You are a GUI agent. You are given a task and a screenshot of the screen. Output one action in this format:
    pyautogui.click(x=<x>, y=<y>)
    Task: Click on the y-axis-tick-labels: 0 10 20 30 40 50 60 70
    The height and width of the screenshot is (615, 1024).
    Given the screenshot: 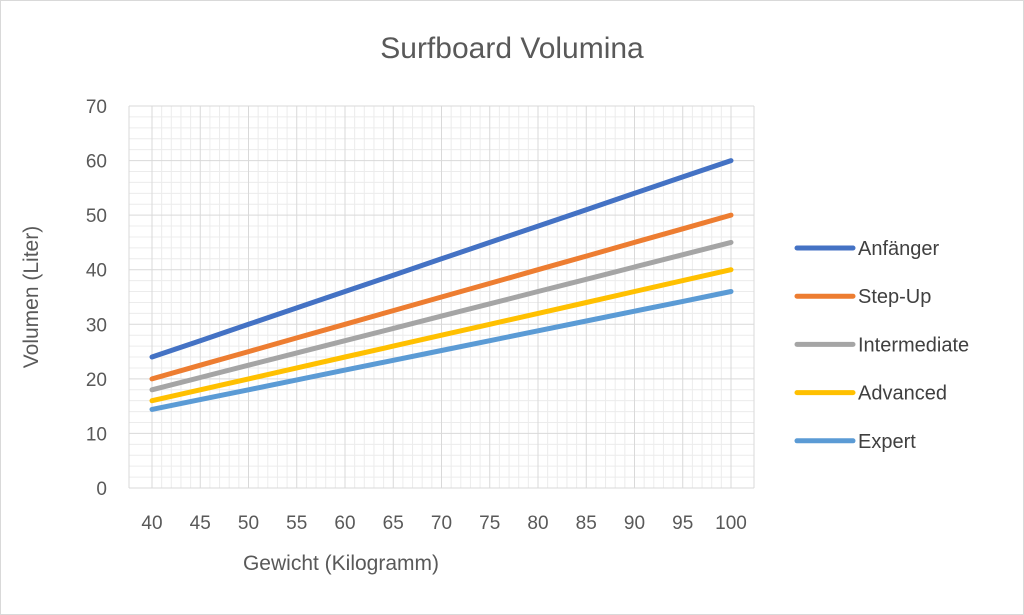 What is the action you would take?
    pyautogui.click(x=96, y=298)
    